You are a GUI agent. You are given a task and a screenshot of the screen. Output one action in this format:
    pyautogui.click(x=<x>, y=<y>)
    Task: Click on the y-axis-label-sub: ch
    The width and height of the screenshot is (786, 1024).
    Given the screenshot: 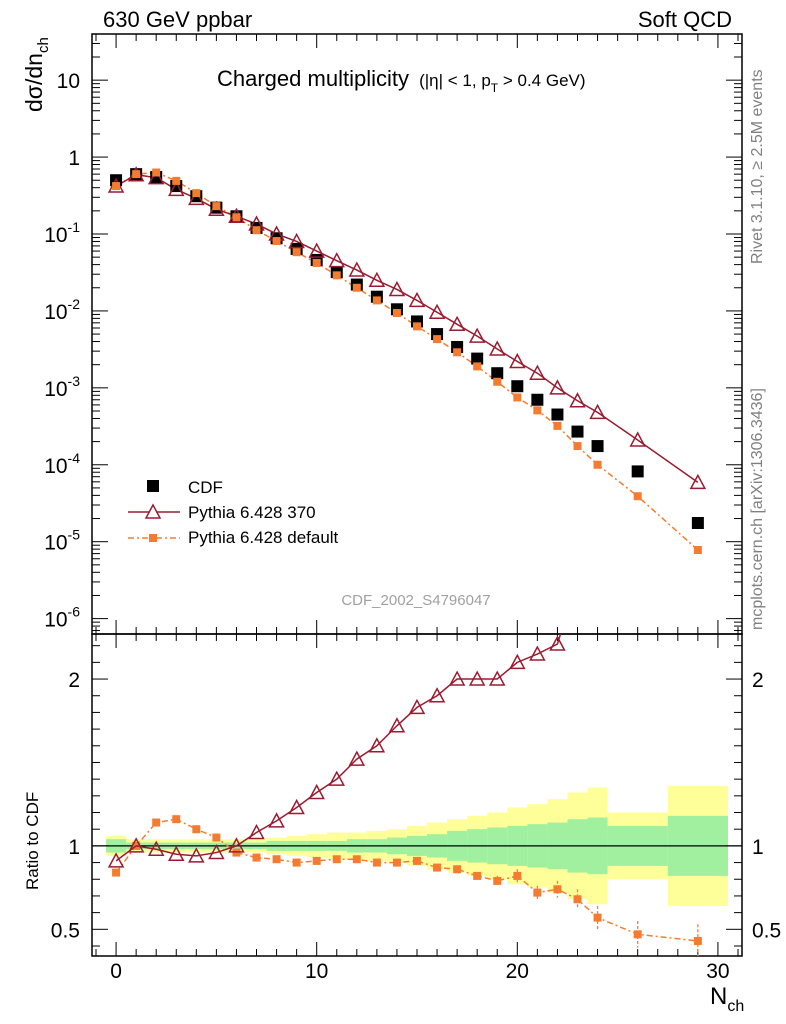 What is the action you would take?
    pyautogui.click(x=43, y=45)
    